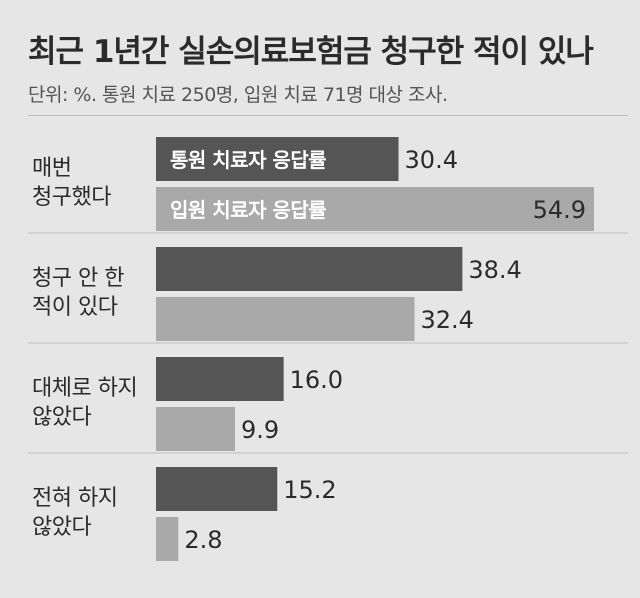 Image resolution: width=640 pixels, height=598 pixels. What do you see at coordinates (238, 95) in the screenshot?
I see `chart-subtitle: 단위: %. 통원 치료 250명, 입원 치료 71명 대상 조사.` at bounding box center [238, 95].